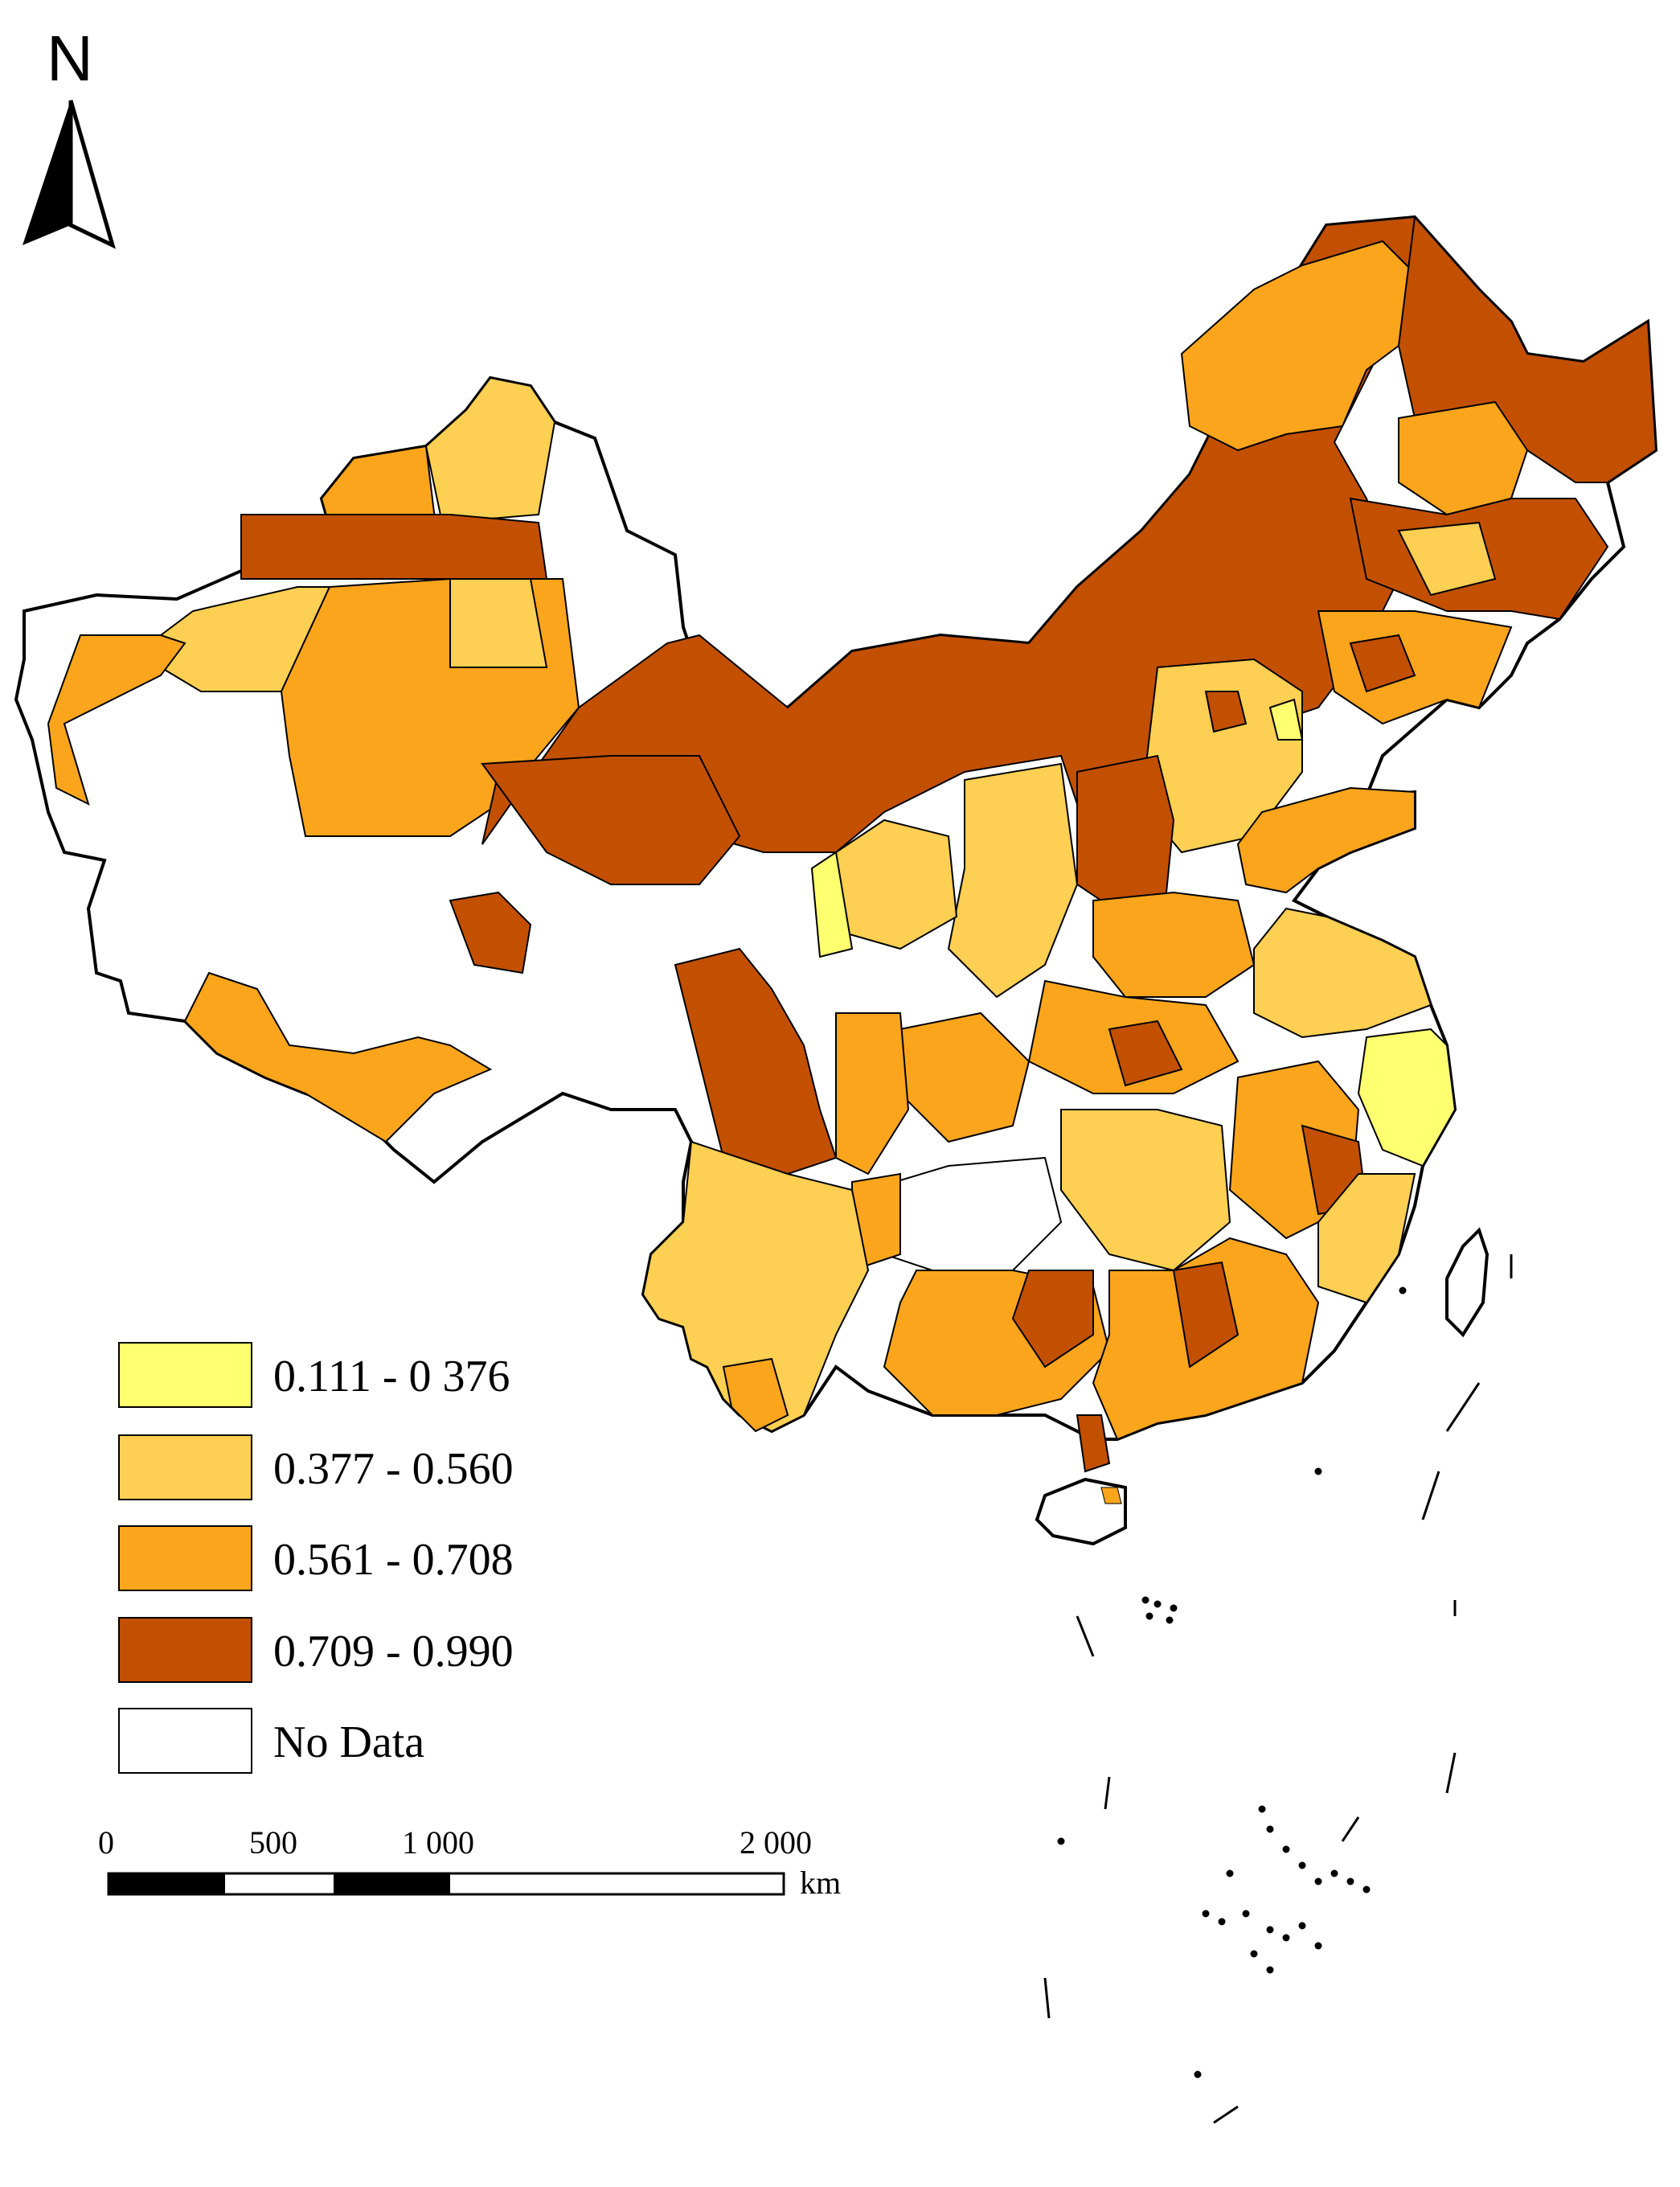 The width and height of the screenshot is (1680, 2187). I want to click on region-beijing, so click(1226, 712).